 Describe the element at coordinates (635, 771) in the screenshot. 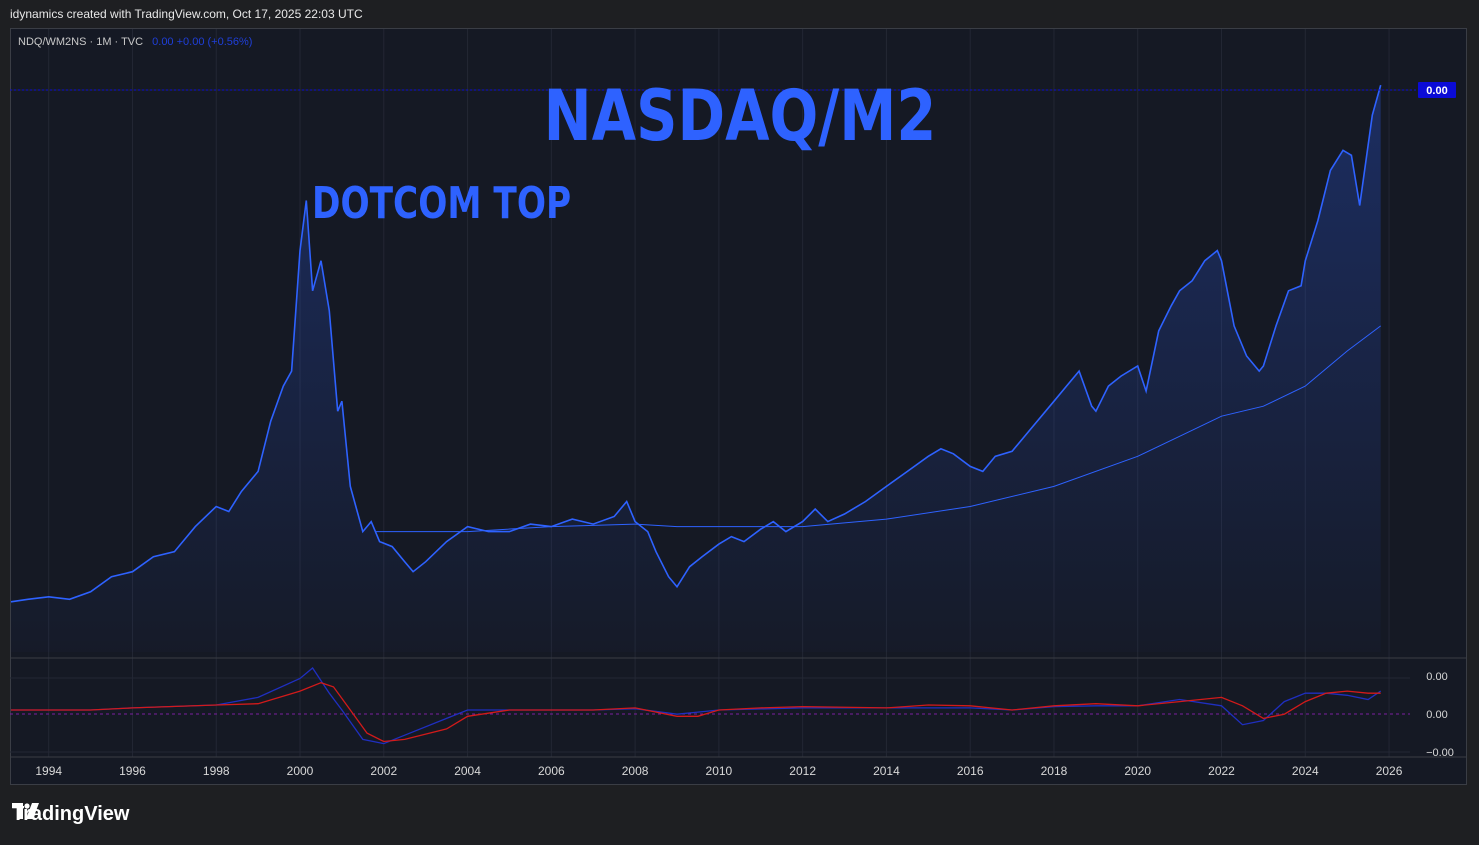

I see `x-tick-label: 2008` at that location.